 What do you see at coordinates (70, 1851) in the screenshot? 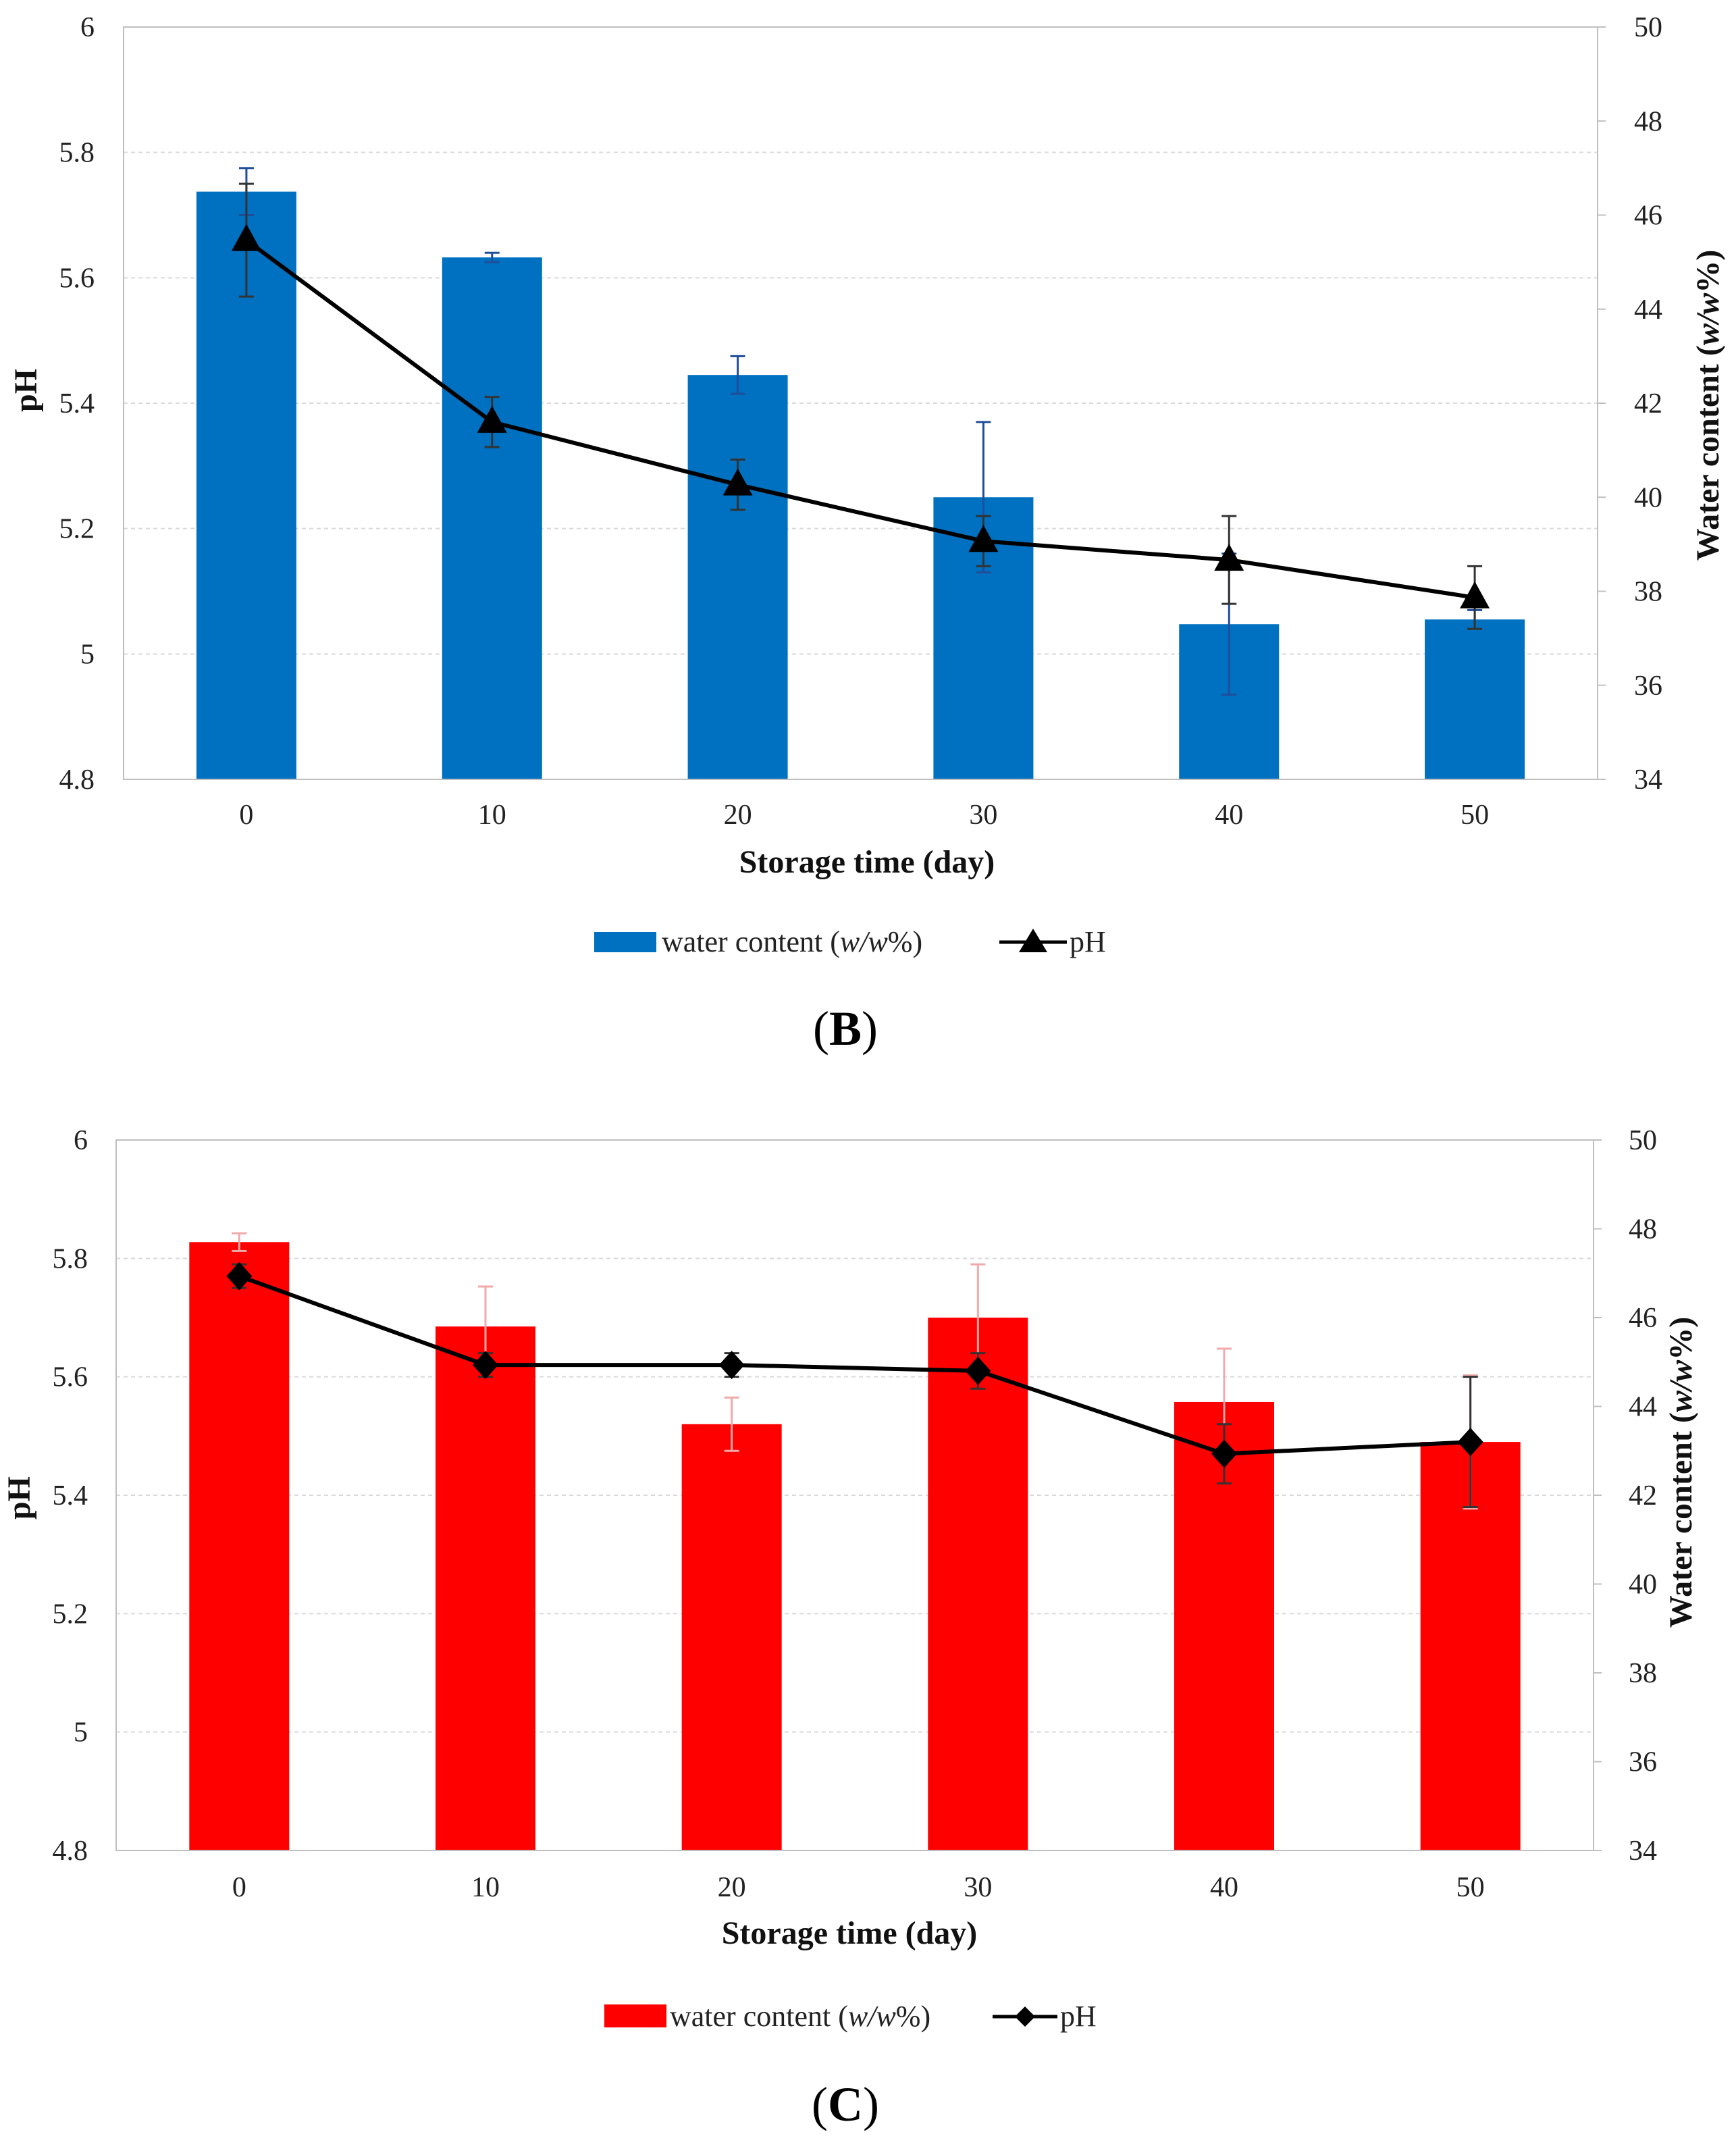
I see `chart-c-left-tick-label: 4.8` at bounding box center [70, 1851].